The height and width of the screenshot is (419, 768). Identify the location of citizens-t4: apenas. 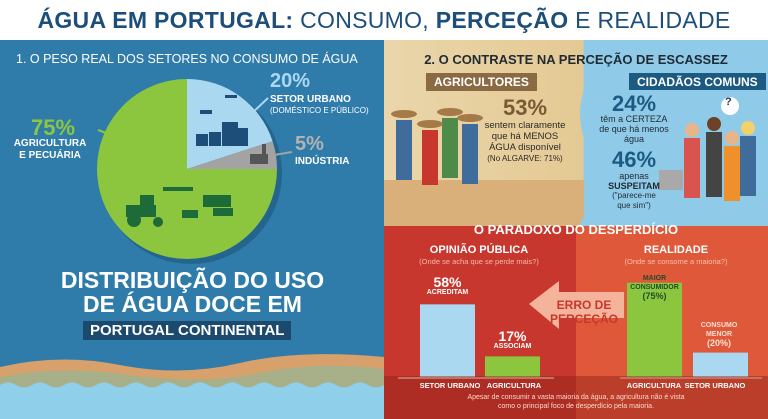
(634, 176).